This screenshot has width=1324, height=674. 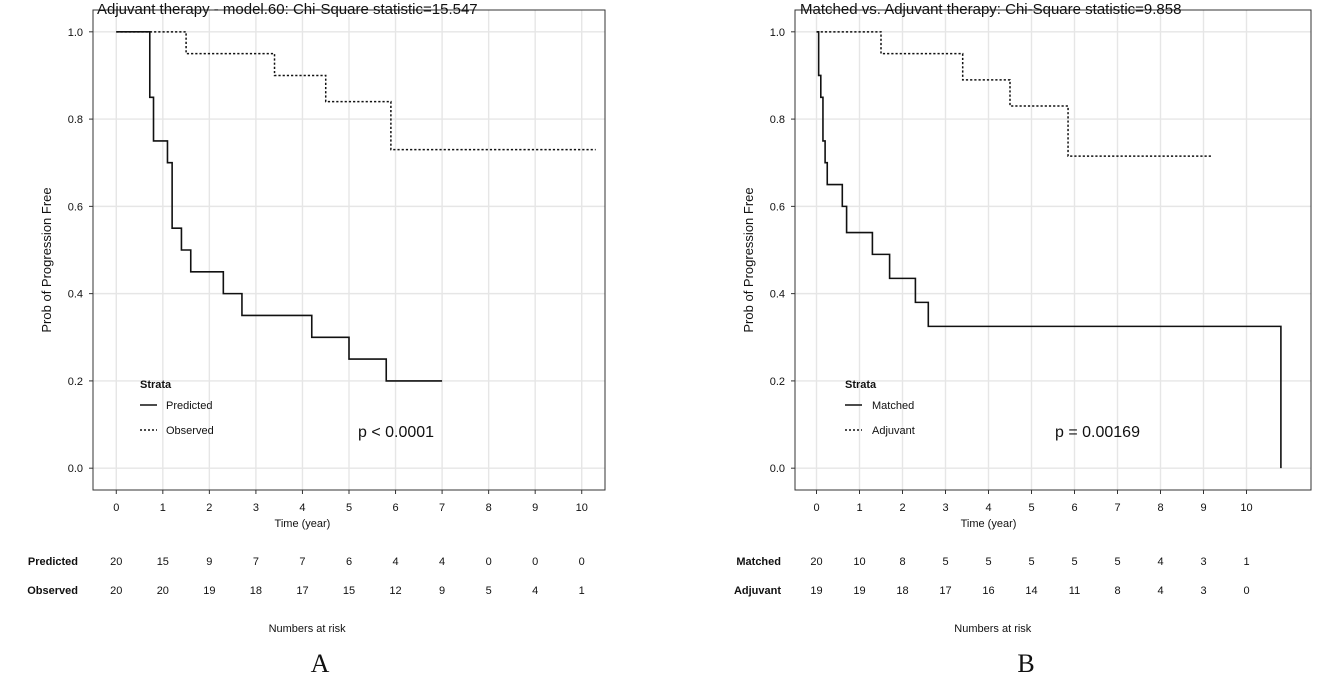 What do you see at coordinates (1014, 94) in the screenshot?
I see `series-line-adjuvant` at bounding box center [1014, 94].